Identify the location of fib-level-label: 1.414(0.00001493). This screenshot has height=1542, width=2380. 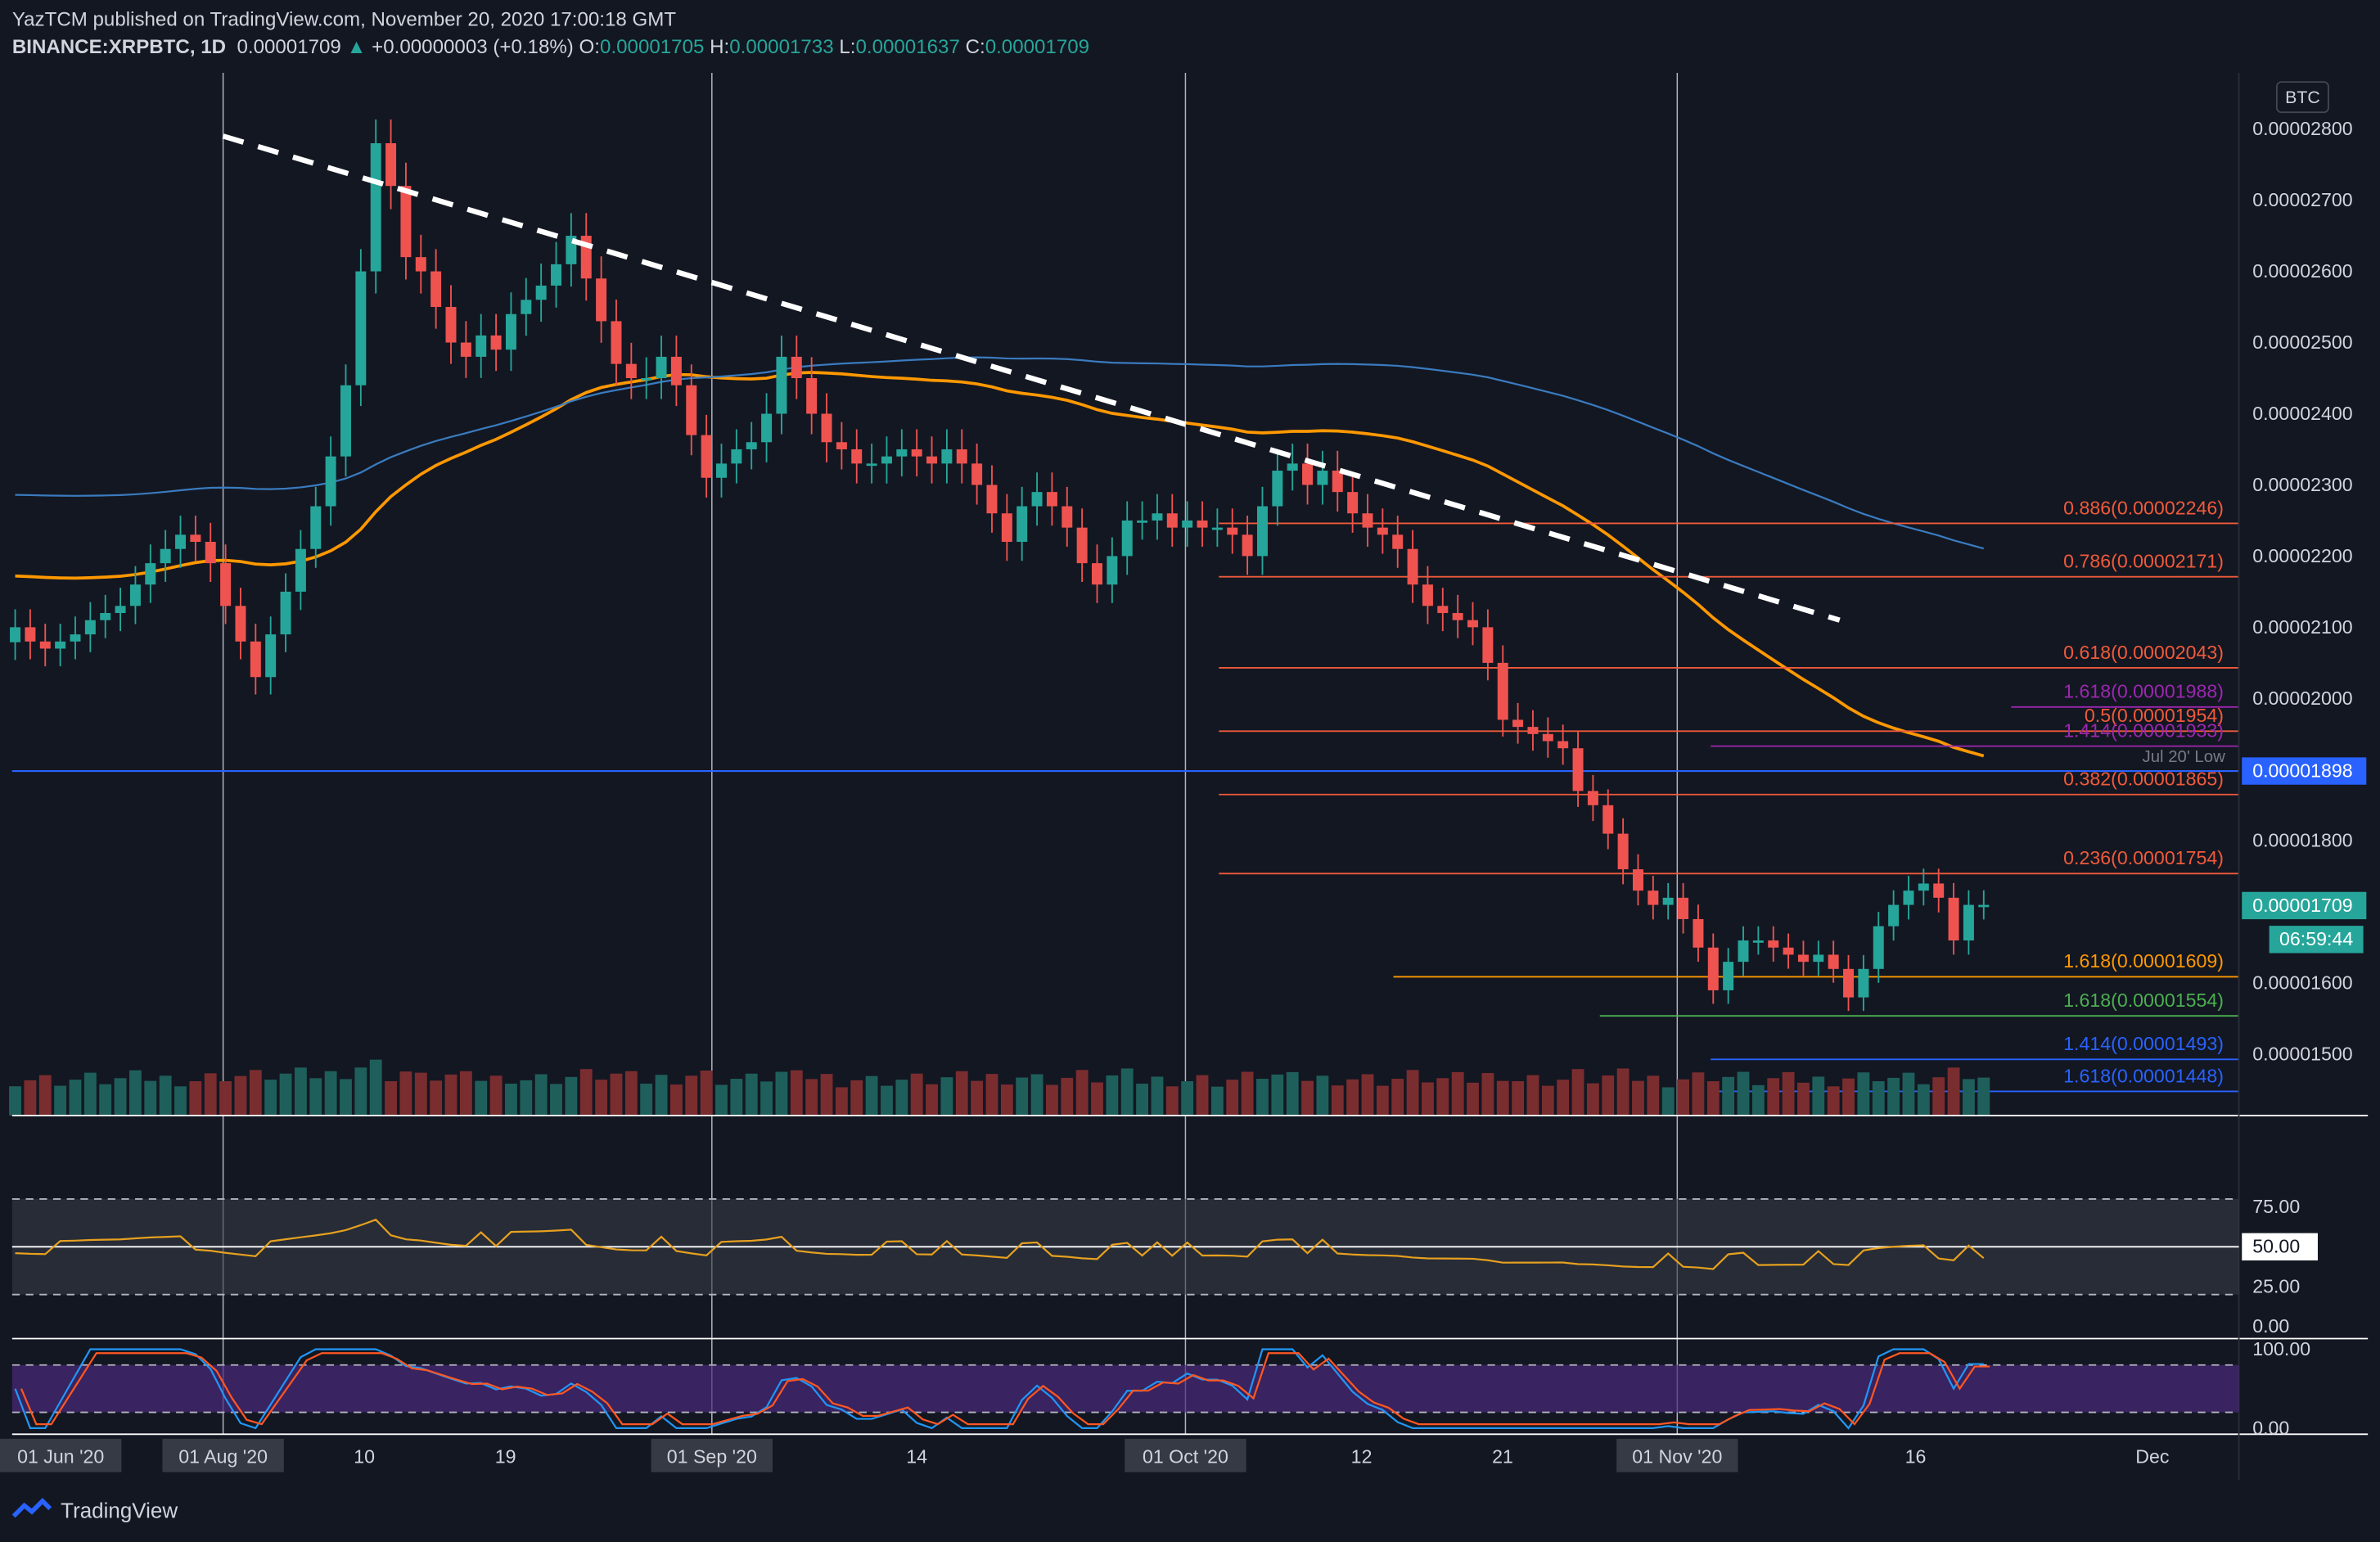
(2143, 1044).